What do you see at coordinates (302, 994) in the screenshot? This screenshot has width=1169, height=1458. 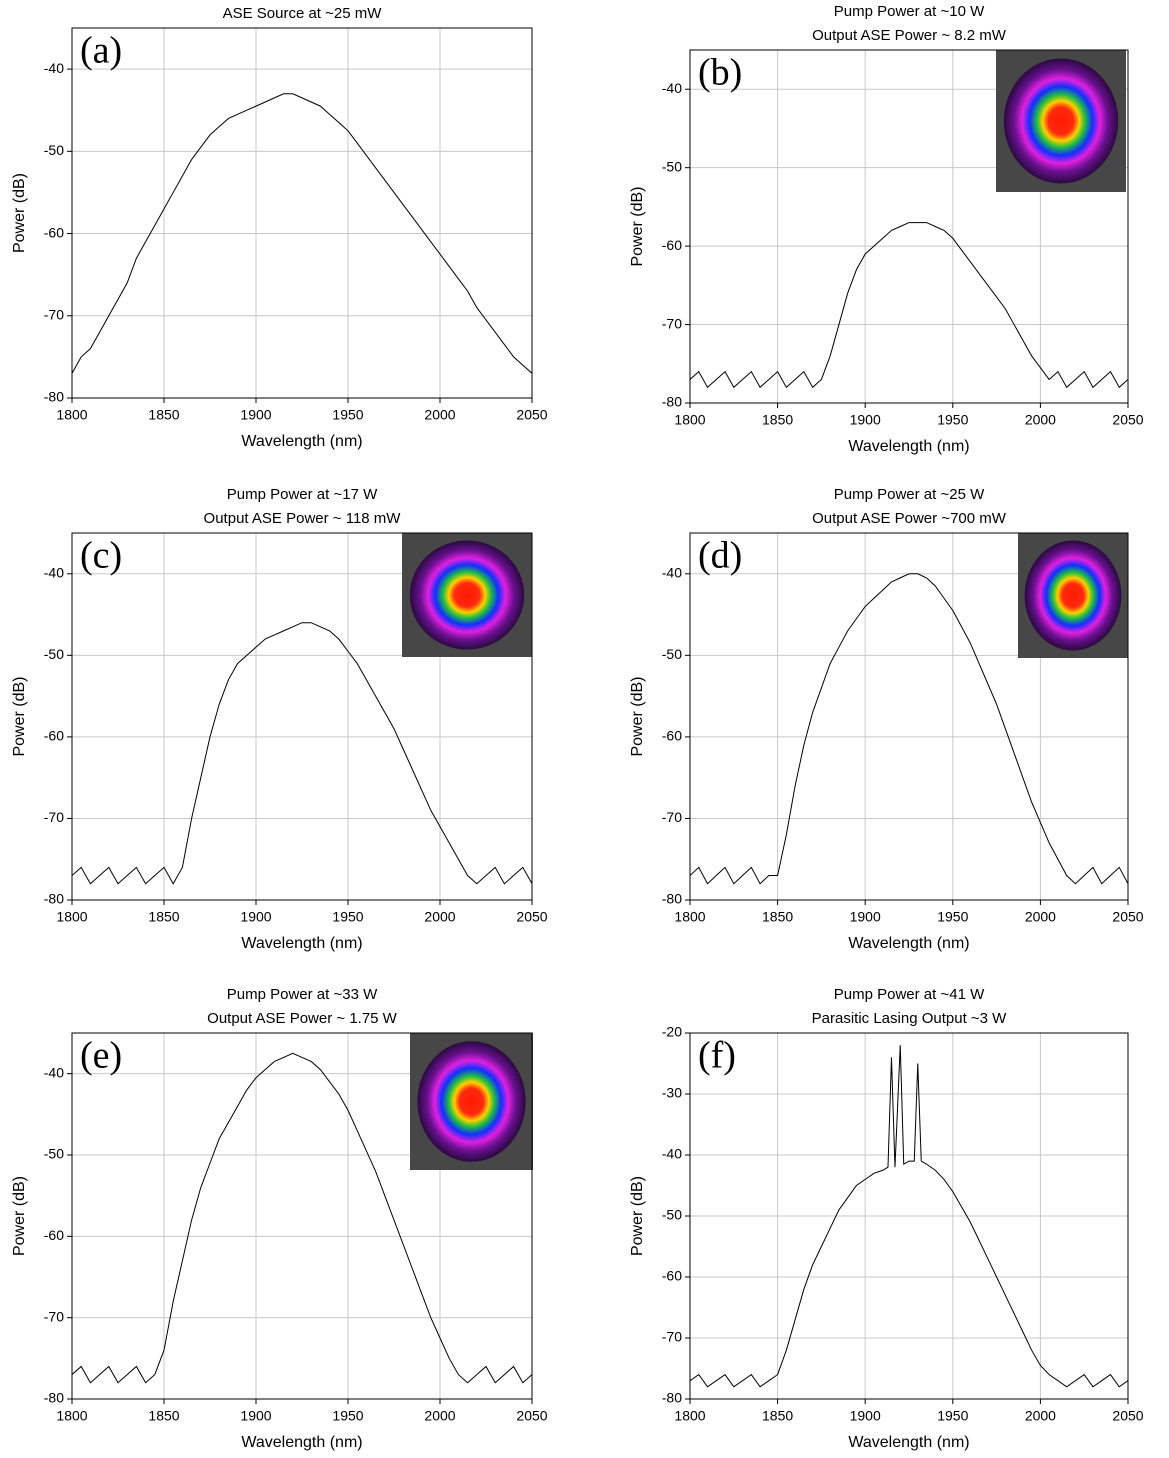 I see `chart-title: Pump Power at ~33 W` at bounding box center [302, 994].